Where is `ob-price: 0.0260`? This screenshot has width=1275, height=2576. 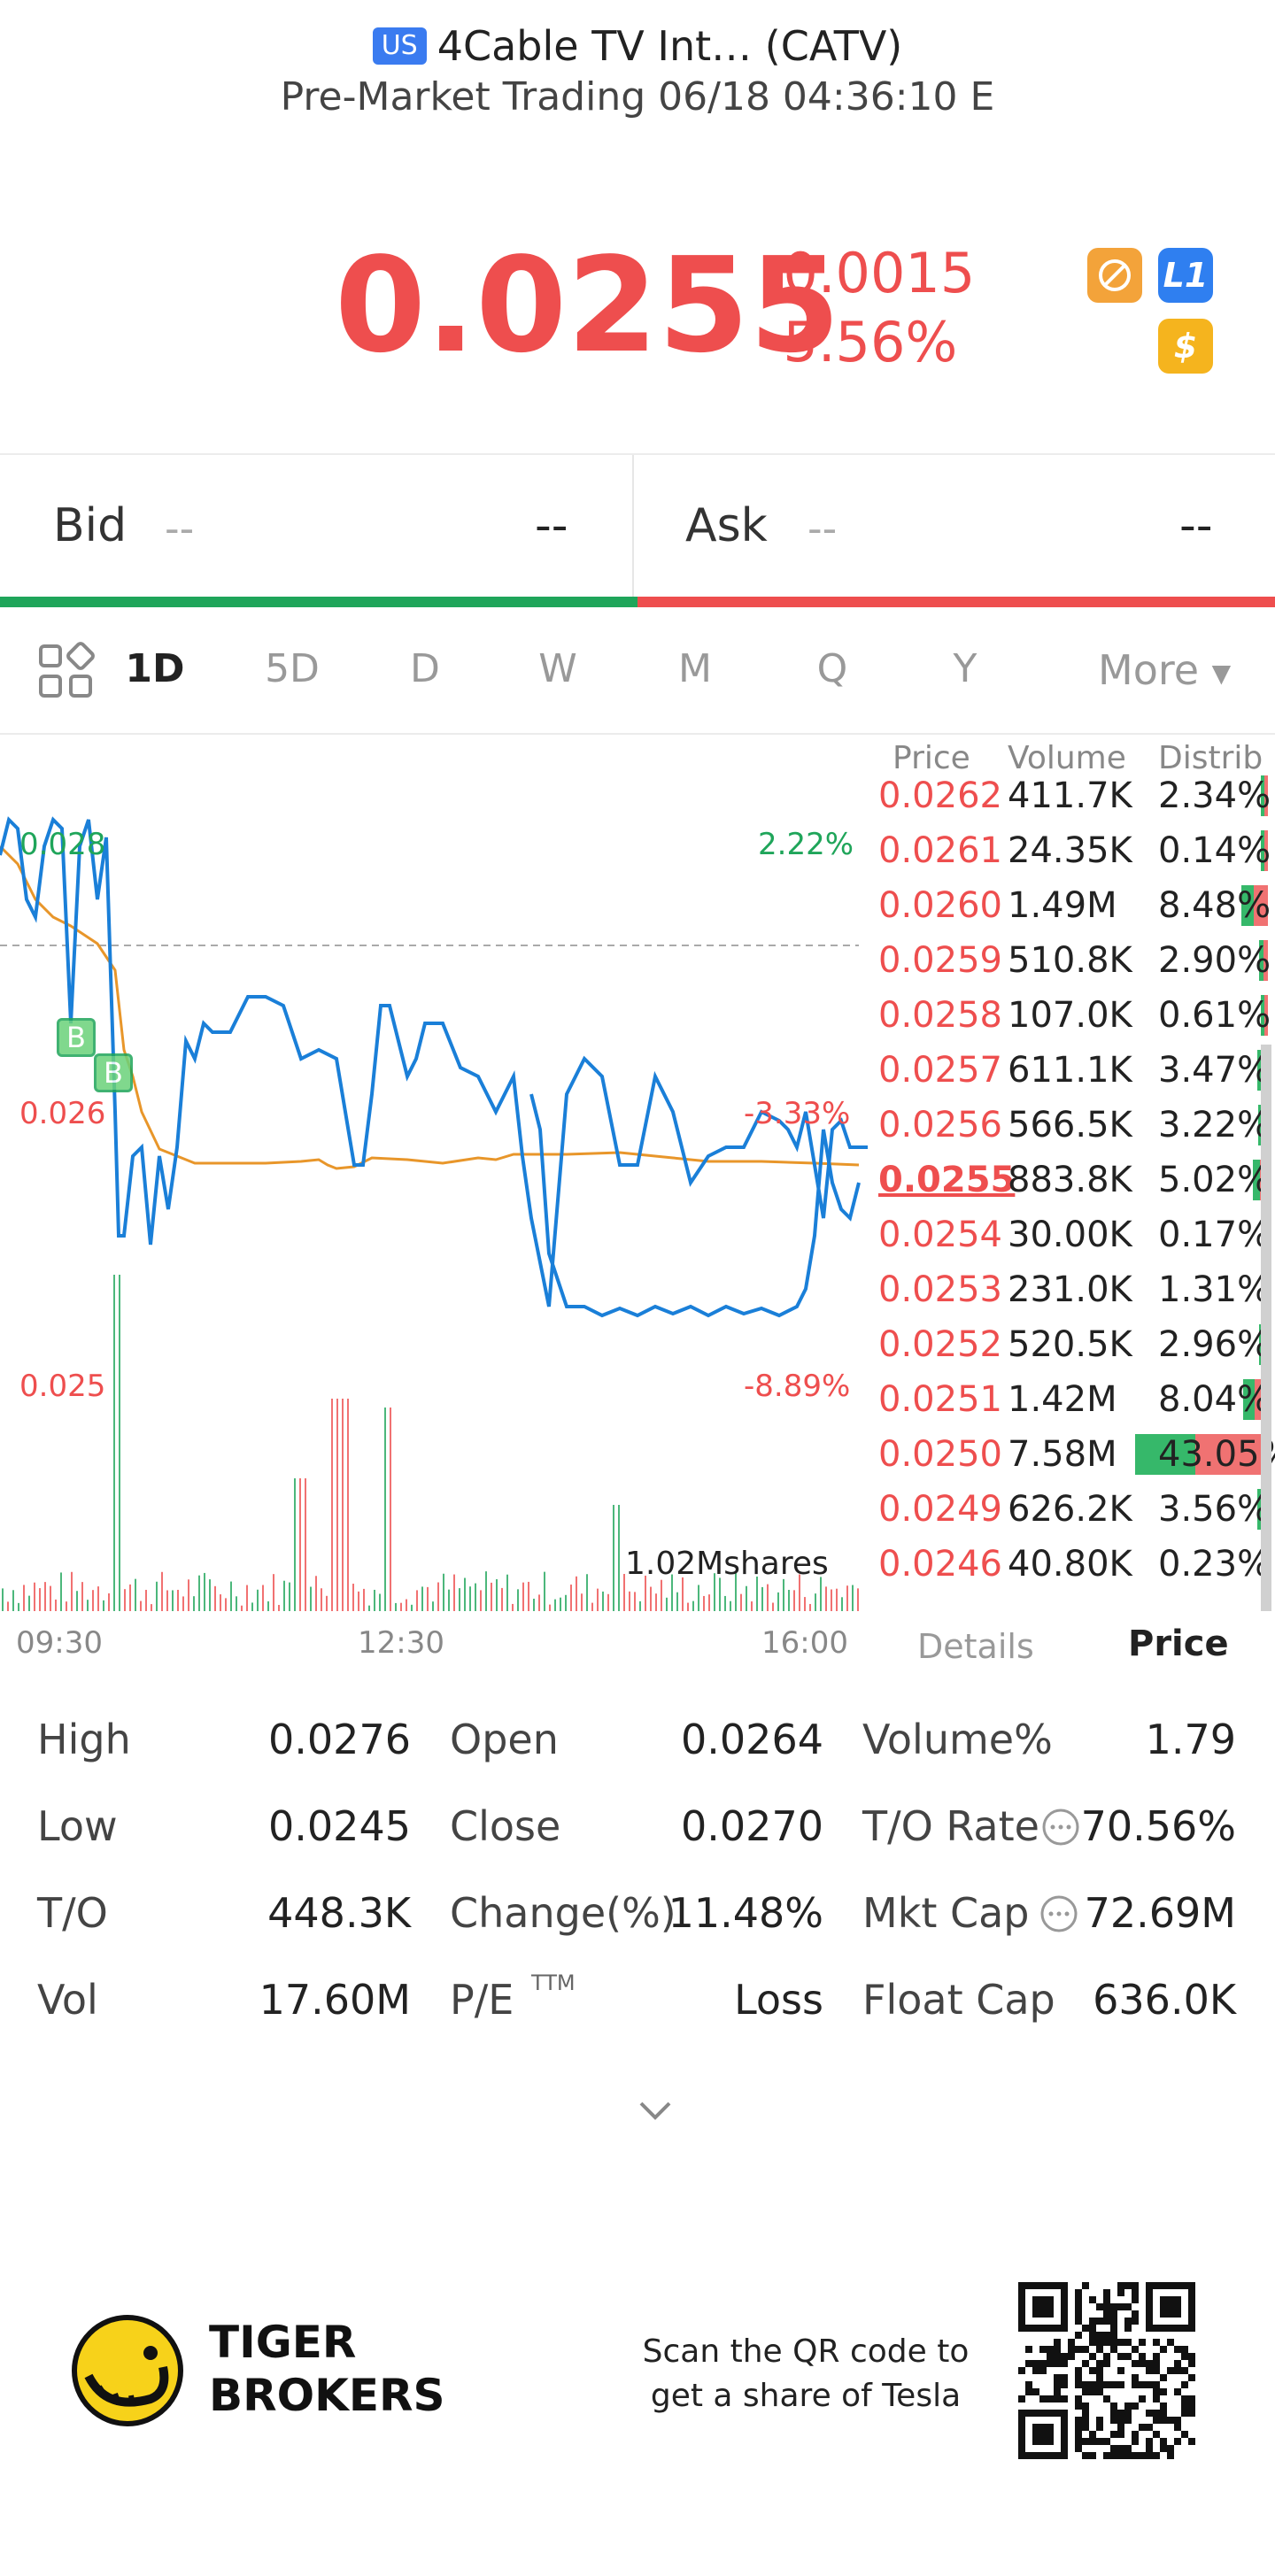
ob-price: 0.0260 is located at coordinates (940, 905).